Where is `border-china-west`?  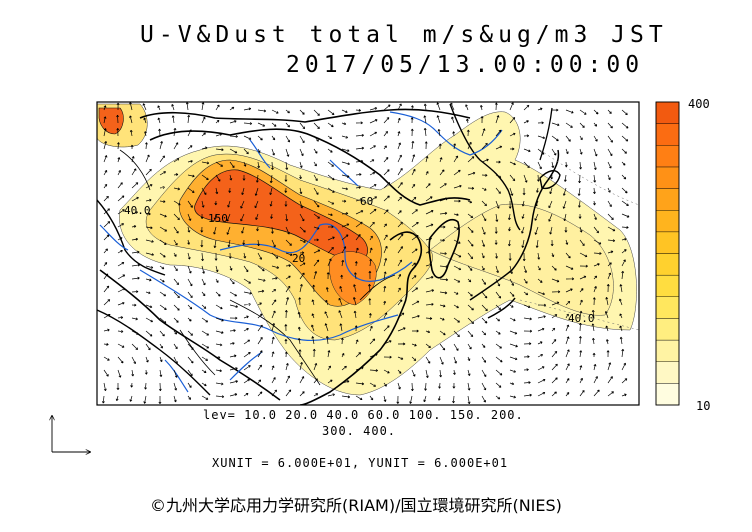 border-china-west is located at coordinates (154, 297).